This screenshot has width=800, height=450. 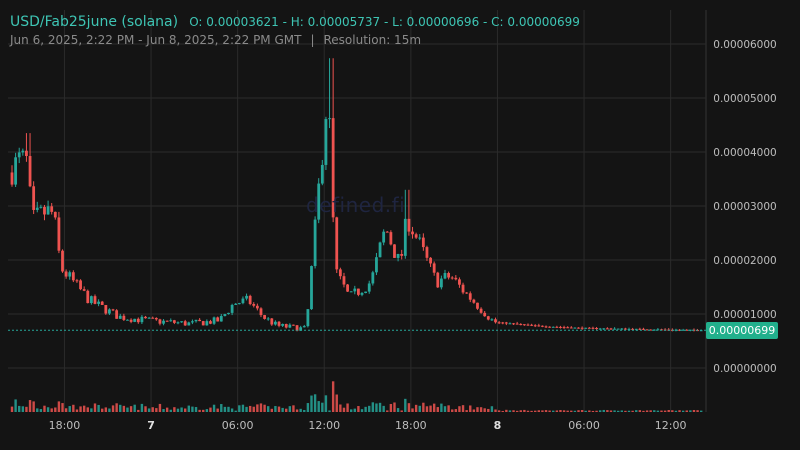 What do you see at coordinates (94, 22) in the screenshot?
I see `pair-title: USD/Fab25june (solana)` at bounding box center [94, 22].